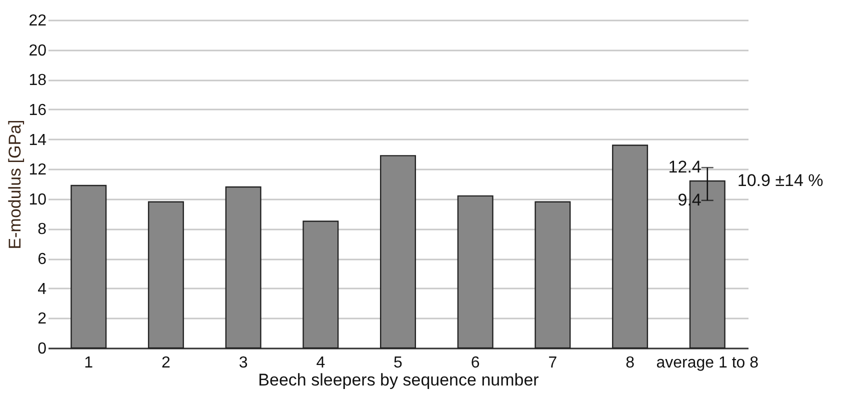 The height and width of the screenshot is (407, 859). Describe the element at coordinates (166, 363) in the screenshot. I see `x-tick-label: 2` at that location.